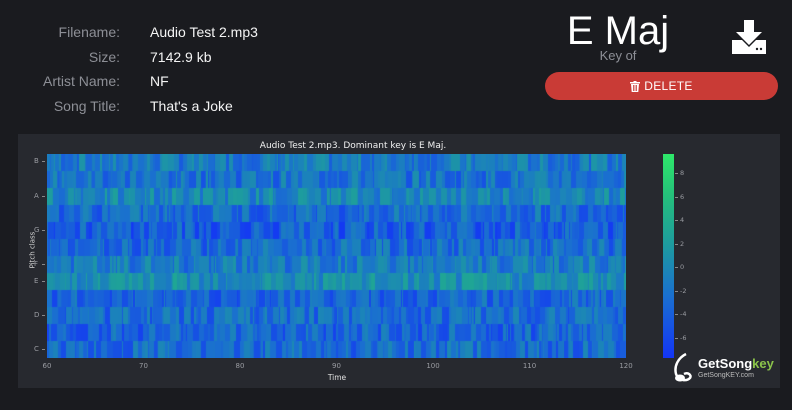 This screenshot has height=410, width=792. What do you see at coordinates (680, 291) in the screenshot?
I see `colorbar-tick: -2` at bounding box center [680, 291].